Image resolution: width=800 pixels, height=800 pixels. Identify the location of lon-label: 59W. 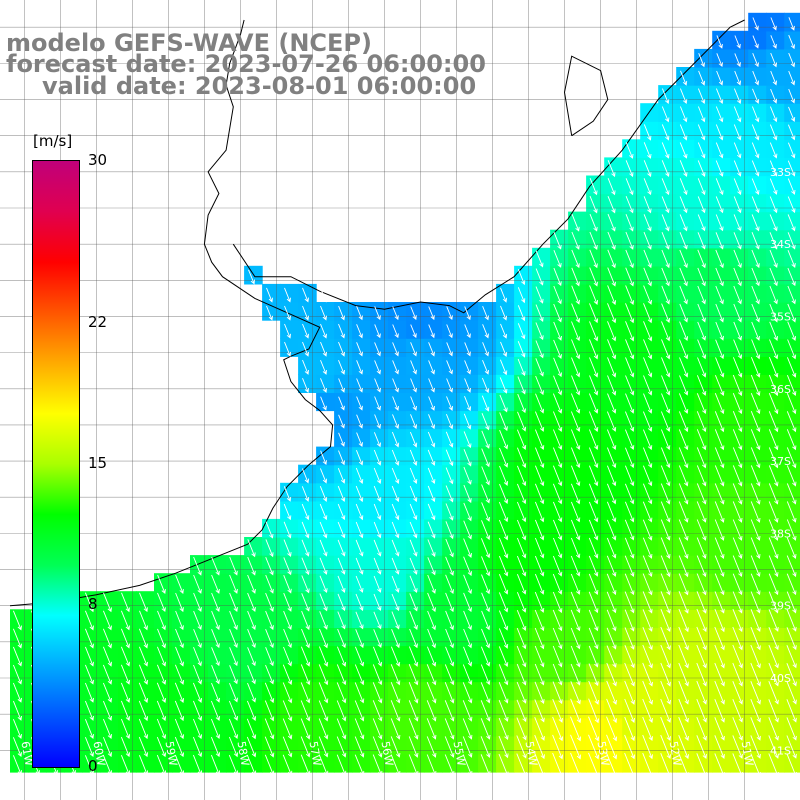
(170, 753).